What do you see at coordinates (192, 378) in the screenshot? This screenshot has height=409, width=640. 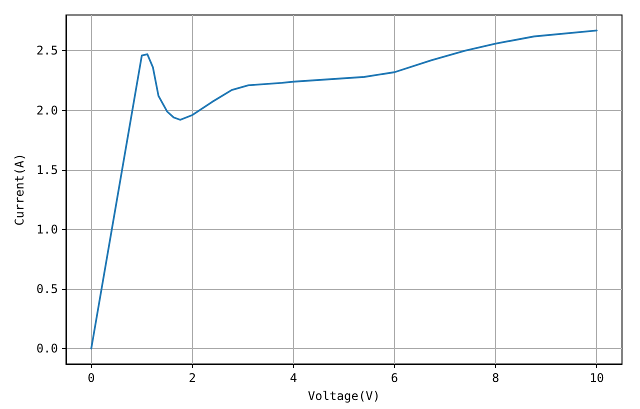 I see `x-tick-label: 2` at bounding box center [192, 378].